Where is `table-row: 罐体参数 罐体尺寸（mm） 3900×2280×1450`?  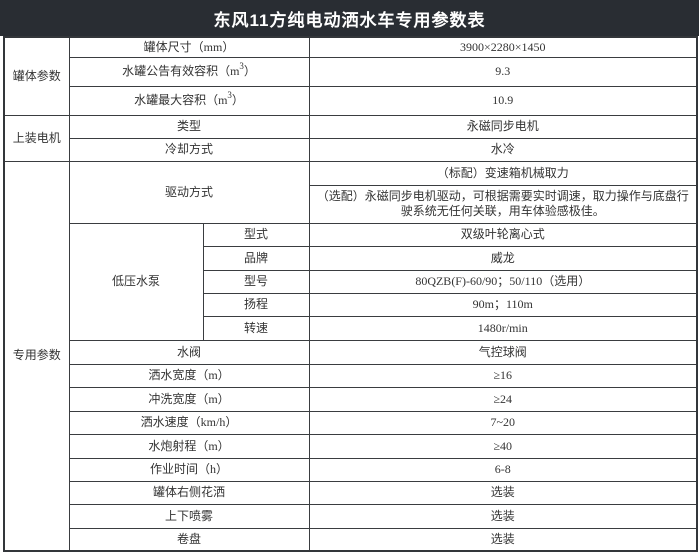
table-row: 罐体参数 罐体尺寸（mm） 3900×2280×1450 is located at coordinates (350, 76).